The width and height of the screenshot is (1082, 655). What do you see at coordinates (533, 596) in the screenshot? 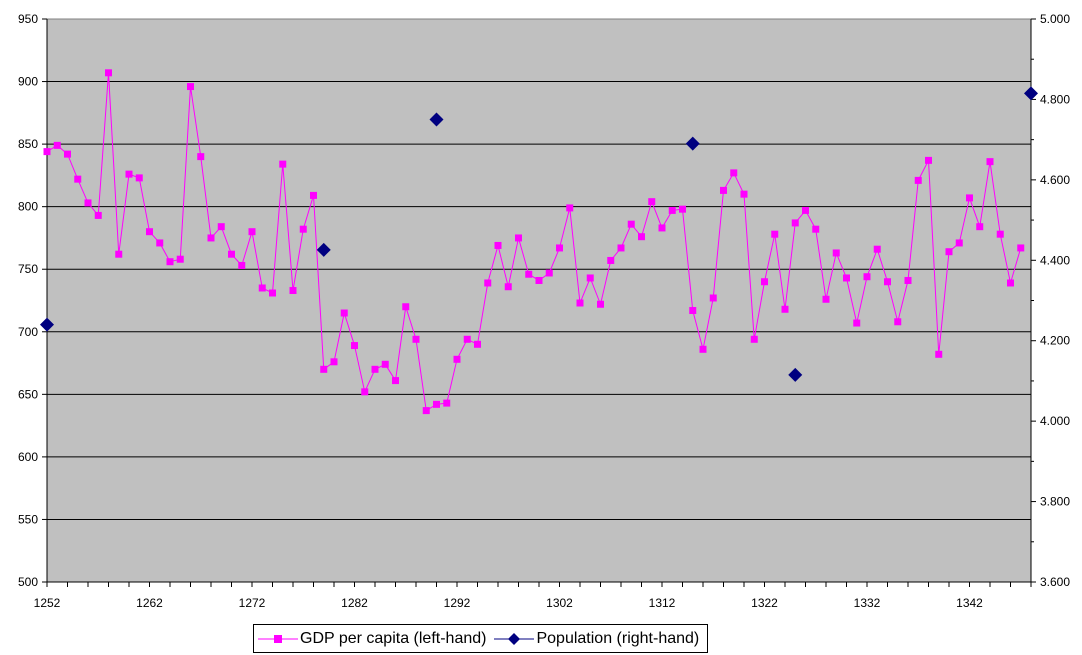
I see `x-axis-ticks: 1252 1262 1272 1282 1292 1302 1312 1322 1332 1342` at bounding box center [533, 596].